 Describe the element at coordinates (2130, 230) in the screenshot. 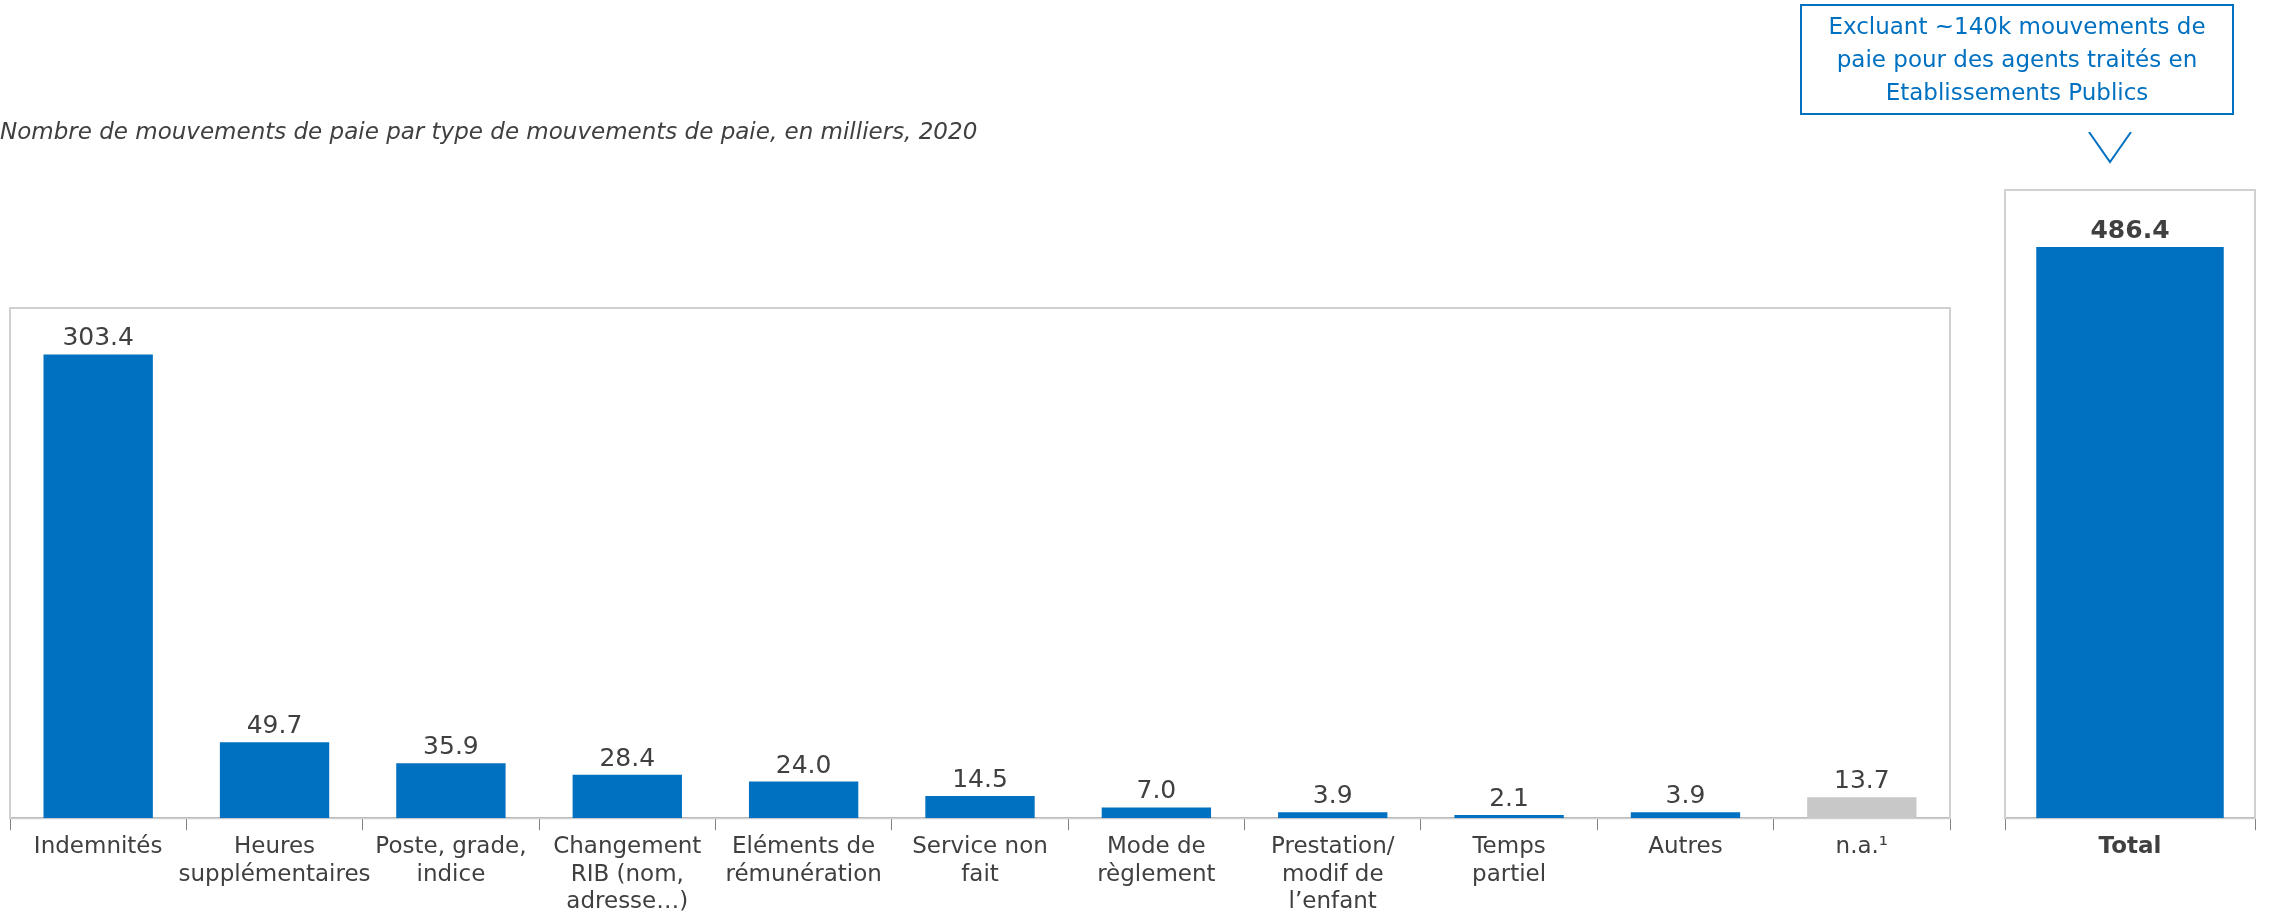

I see `data-label: 486.4` at that location.